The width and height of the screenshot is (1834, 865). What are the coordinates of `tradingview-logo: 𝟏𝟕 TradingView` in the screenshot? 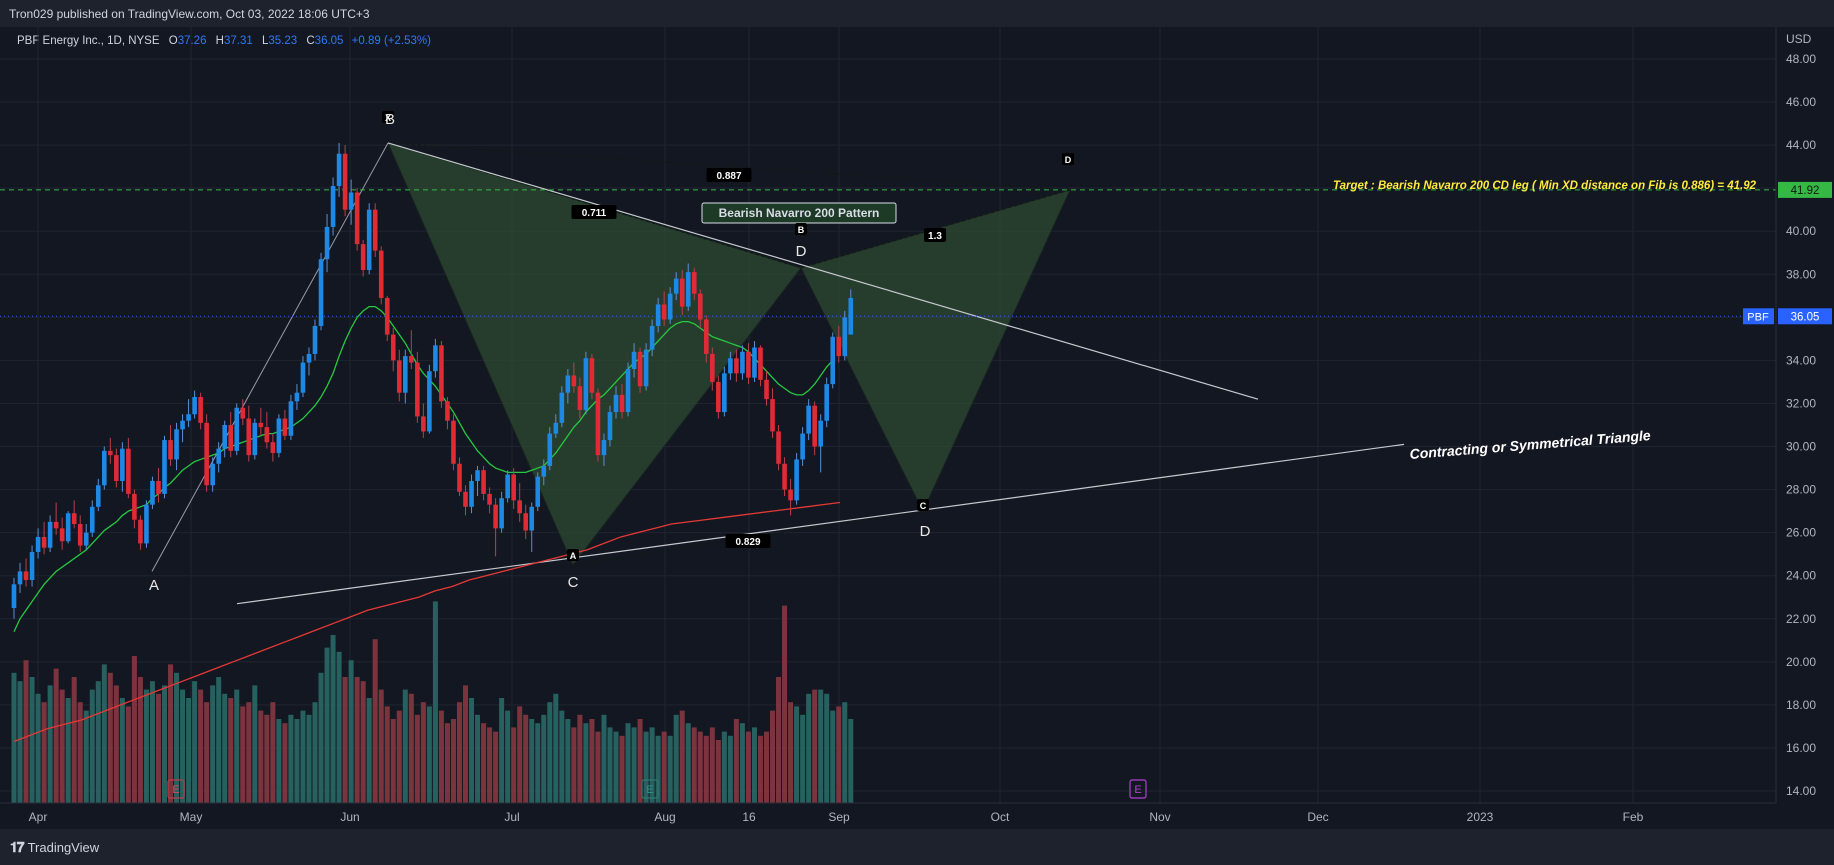 It's located at (54, 847).